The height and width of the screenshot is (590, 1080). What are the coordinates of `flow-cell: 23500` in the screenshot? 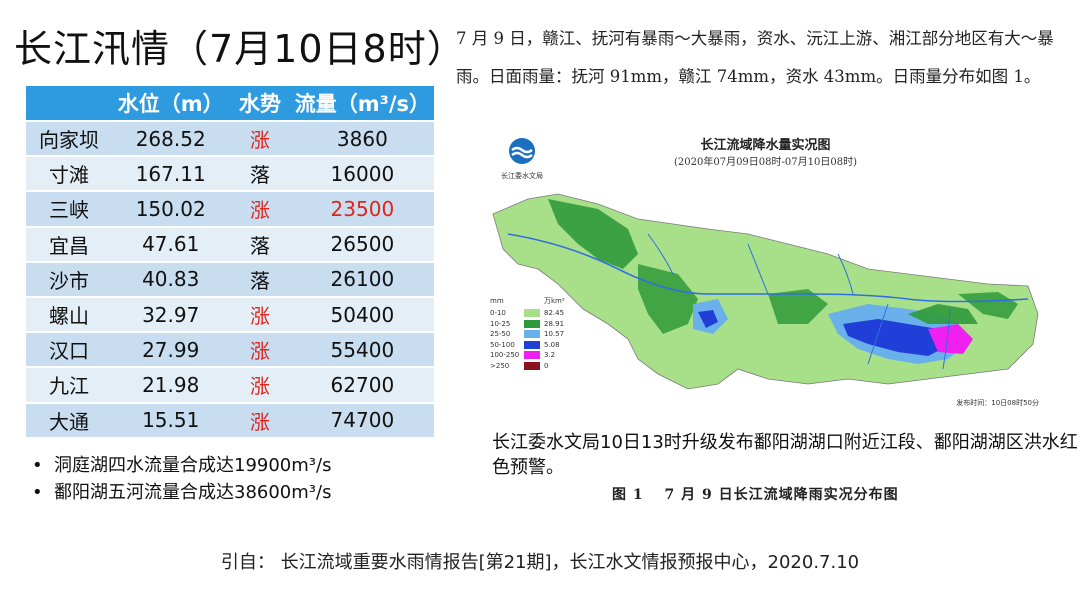 It's located at (362, 209).